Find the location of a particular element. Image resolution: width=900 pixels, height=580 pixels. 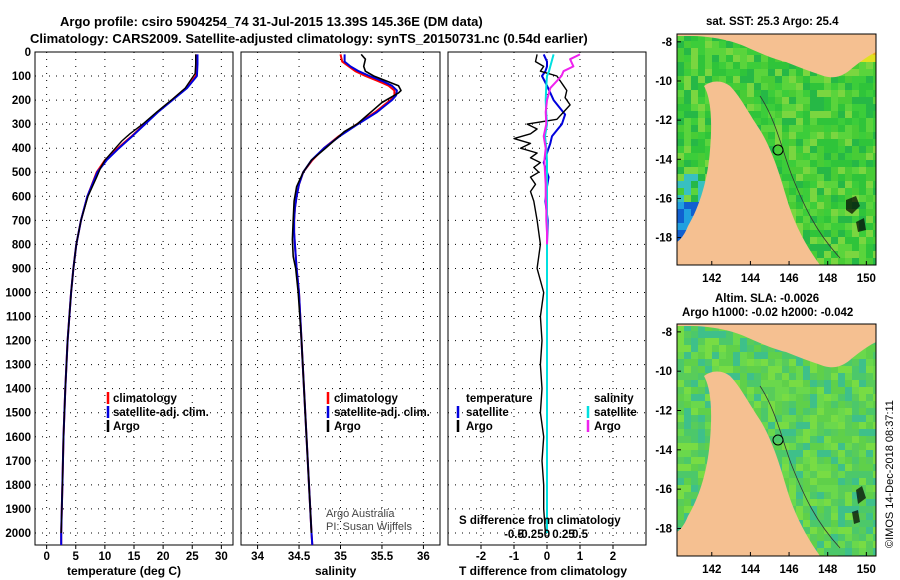

legend-argo-label: Argo is located at coordinates (347, 427).